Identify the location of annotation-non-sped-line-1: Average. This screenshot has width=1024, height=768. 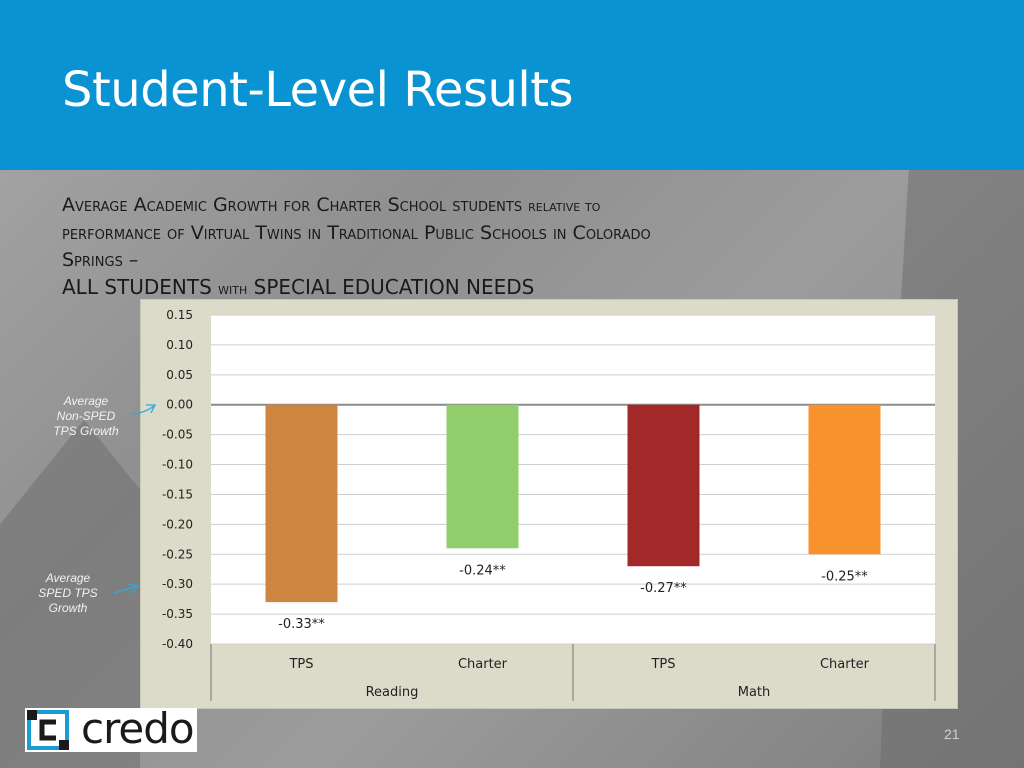
(86, 401).